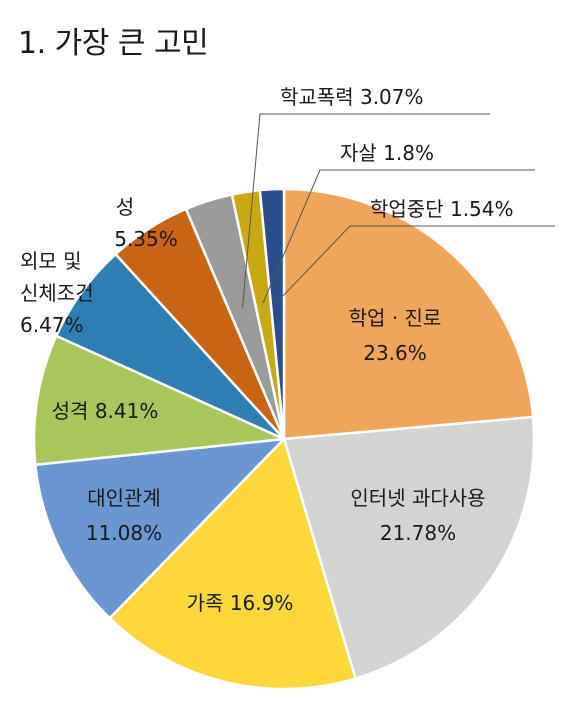 The width and height of the screenshot is (567, 726). What do you see at coordinates (70, 411) in the screenshot?
I see `slice-label: 성격` at bounding box center [70, 411].